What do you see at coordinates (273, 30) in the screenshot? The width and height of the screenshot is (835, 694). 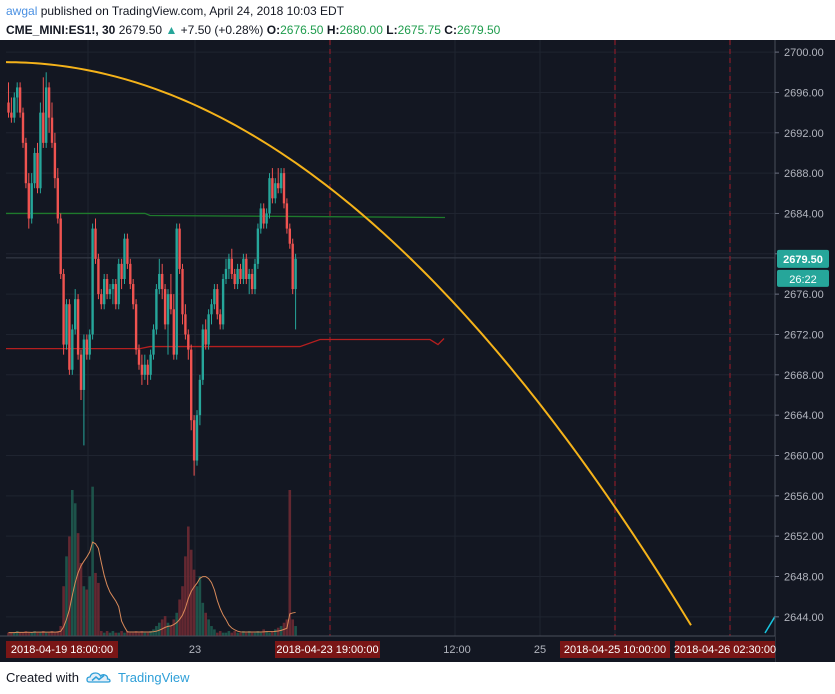 I see `open-label: O:` at bounding box center [273, 30].